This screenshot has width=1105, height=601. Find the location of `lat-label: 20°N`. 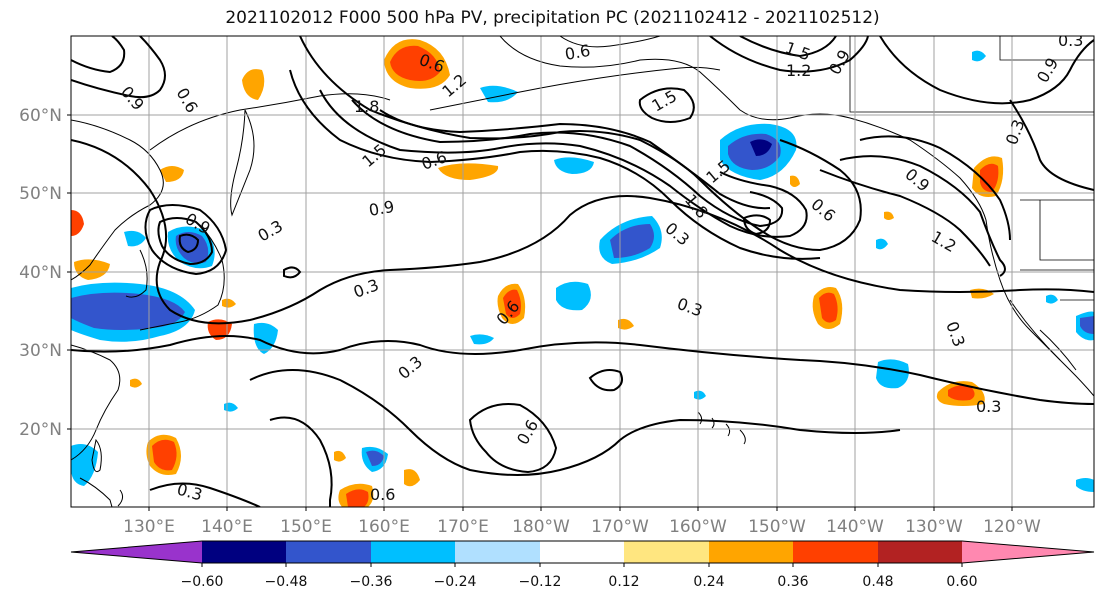

lat-label: 20°N is located at coordinates (40, 430).